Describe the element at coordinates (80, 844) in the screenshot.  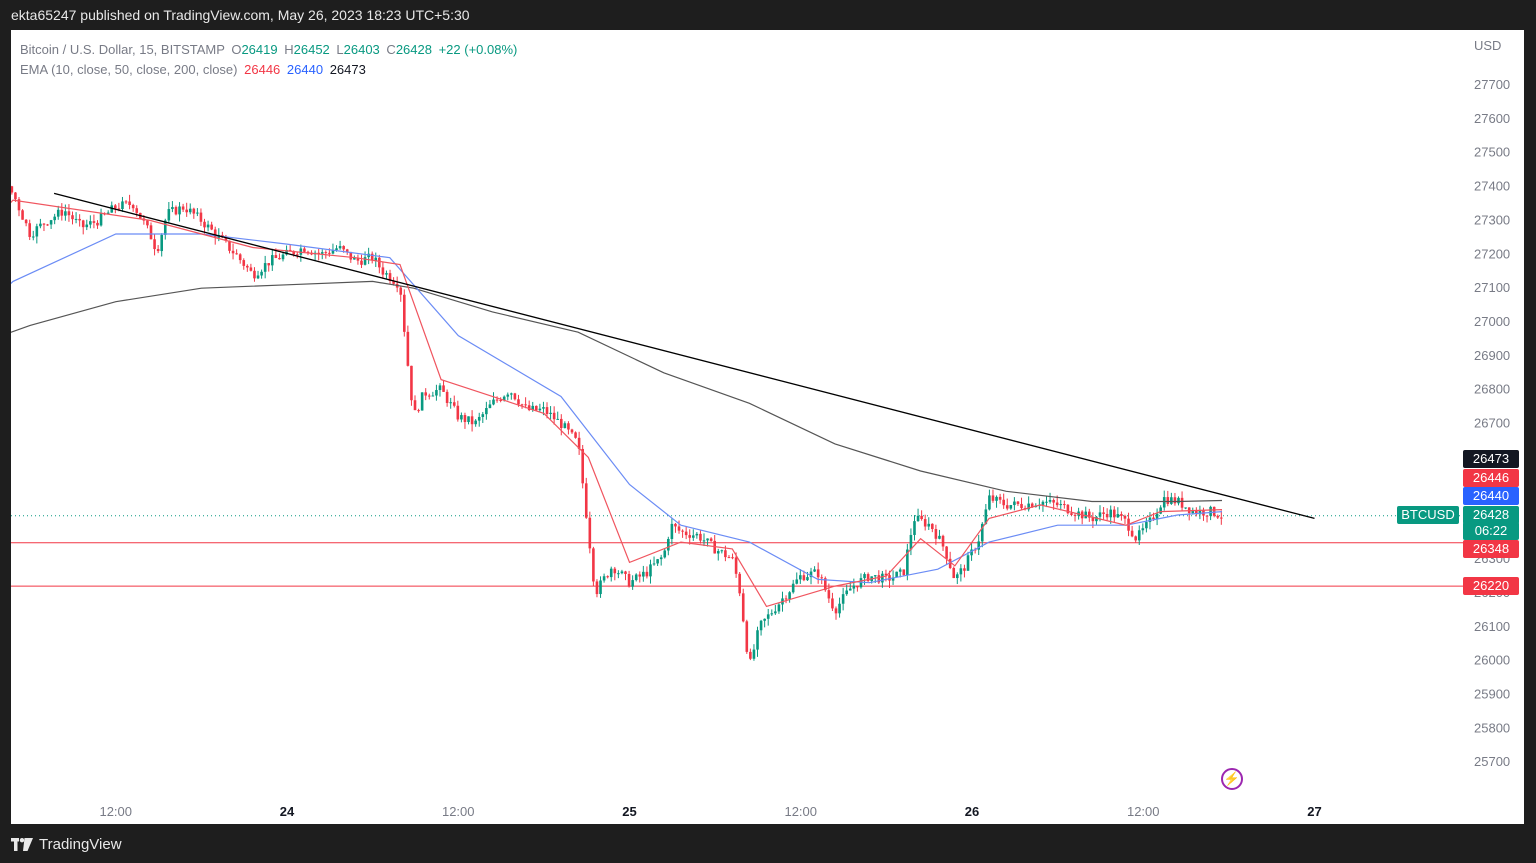
I see `brand-name: TradingView` at that location.